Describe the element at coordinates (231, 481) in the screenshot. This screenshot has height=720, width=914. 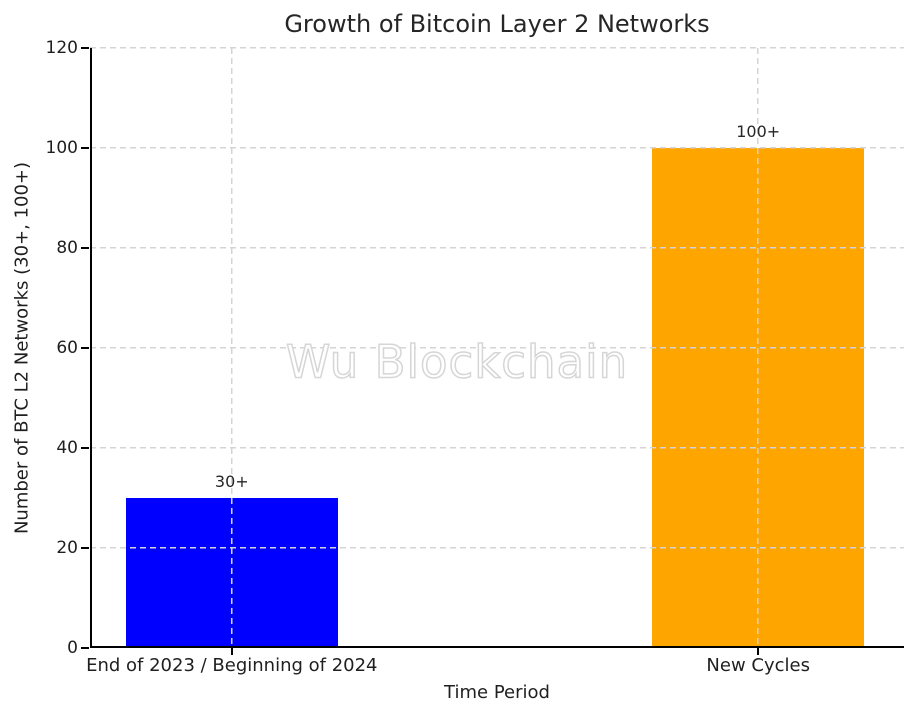
I see `bar-value-label: 30+` at that location.